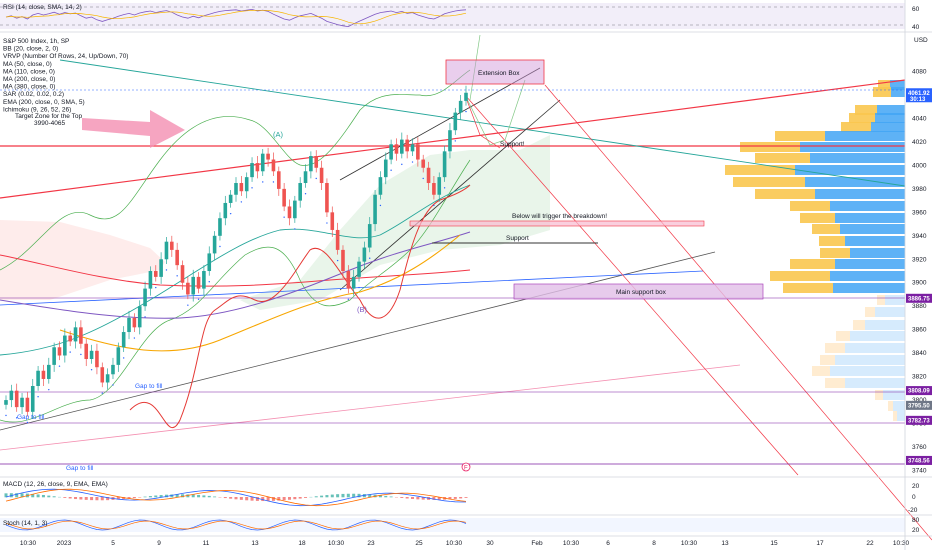 The image size is (932, 550). What do you see at coordinates (29, 71) in the screenshot?
I see `indicator-legend-item: MA (110, close, 0)` at bounding box center [29, 71].